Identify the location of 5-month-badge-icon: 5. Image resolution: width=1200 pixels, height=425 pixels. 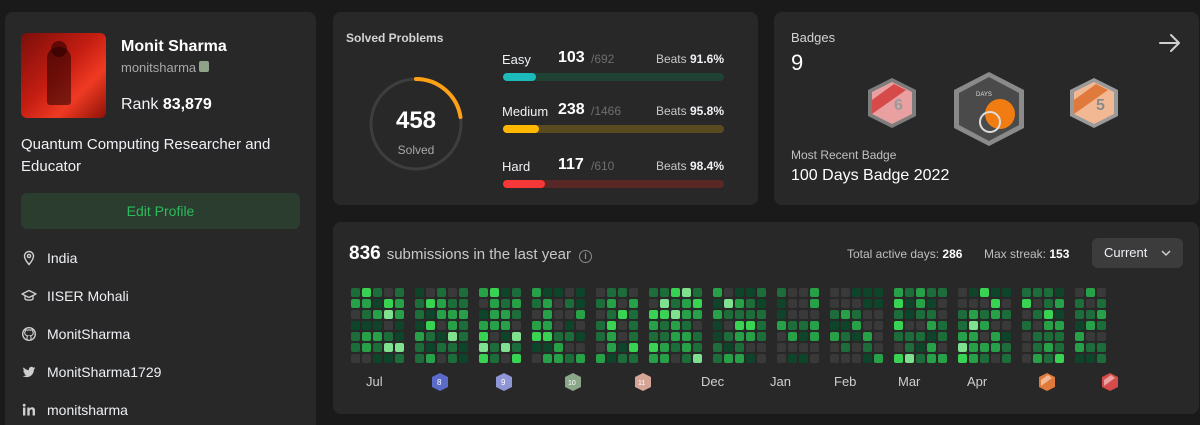
(1094, 103).